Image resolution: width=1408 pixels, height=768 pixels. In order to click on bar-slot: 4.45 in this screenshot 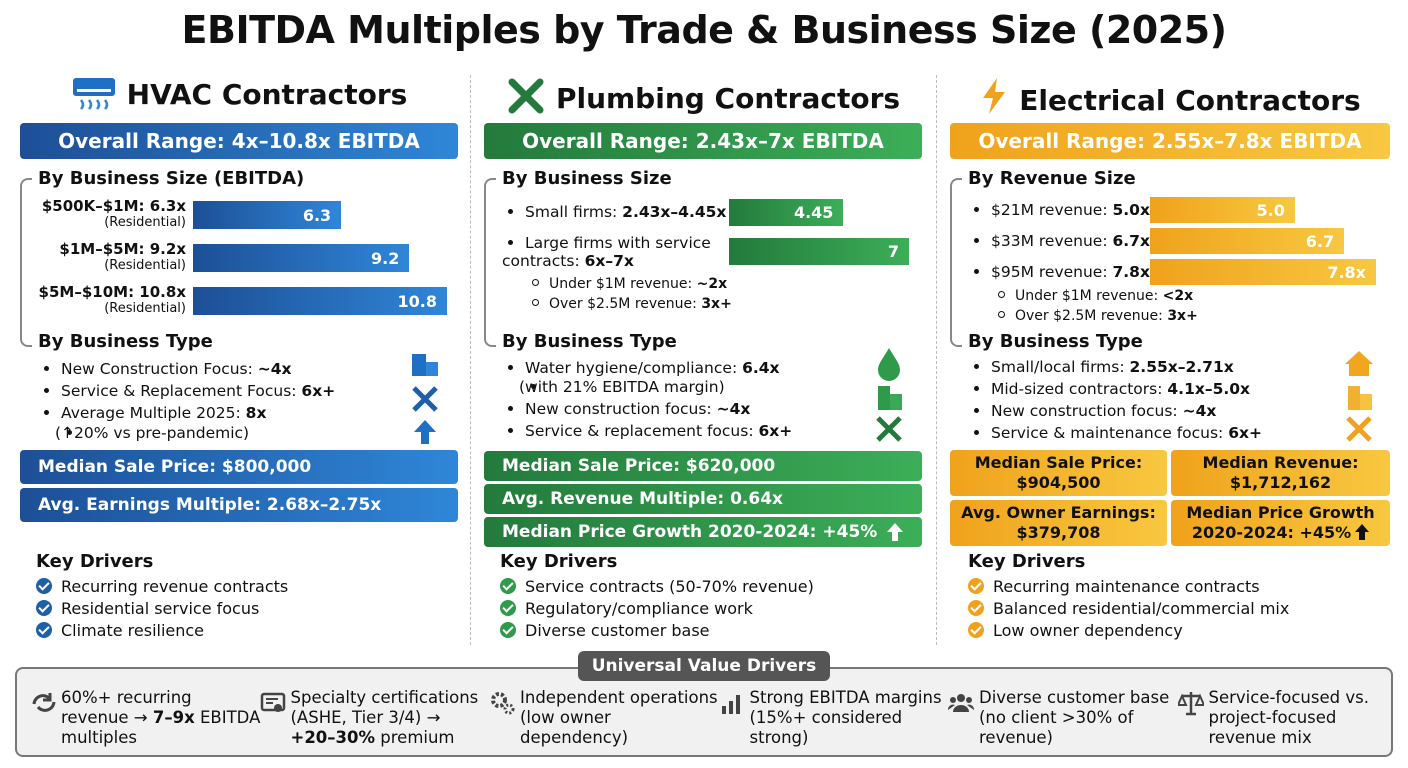, I will do `click(819, 212)`.